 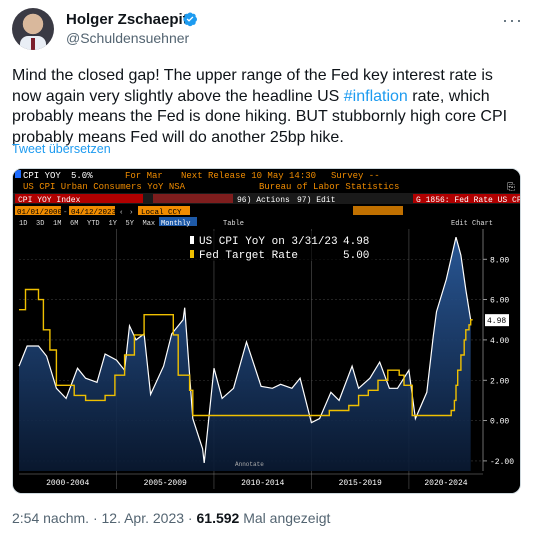 I want to click on y-tick-label: -2.00, so click(x=502, y=462).